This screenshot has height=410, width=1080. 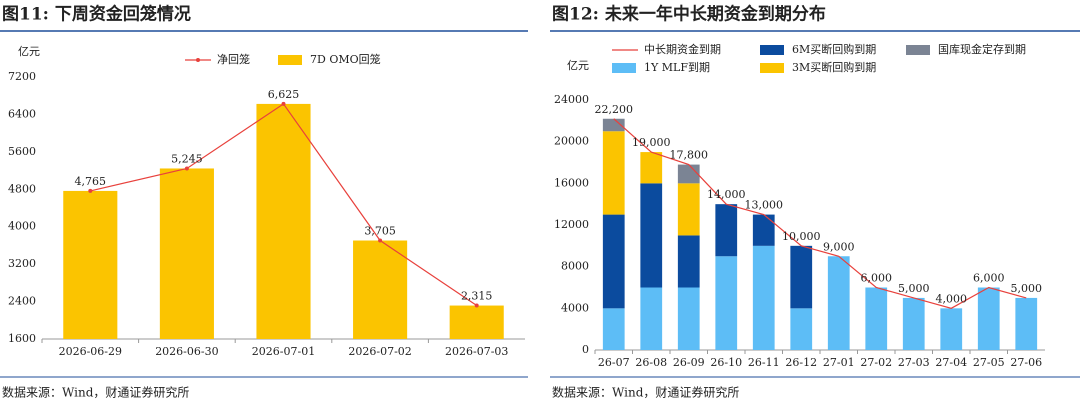 I want to click on data-label: 2,315, so click(x=477, y=296).